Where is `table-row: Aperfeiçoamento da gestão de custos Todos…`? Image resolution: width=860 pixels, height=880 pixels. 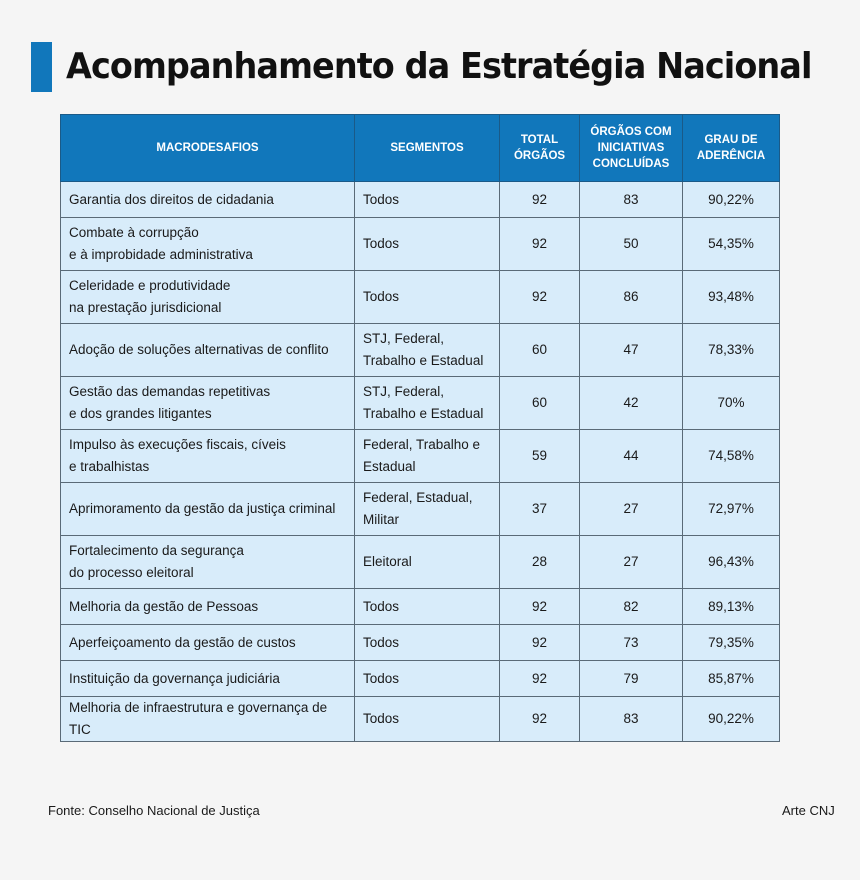
table-row: Aperfeiçoamento da gestão de custos Todos… is located at coordinates (420, 642).